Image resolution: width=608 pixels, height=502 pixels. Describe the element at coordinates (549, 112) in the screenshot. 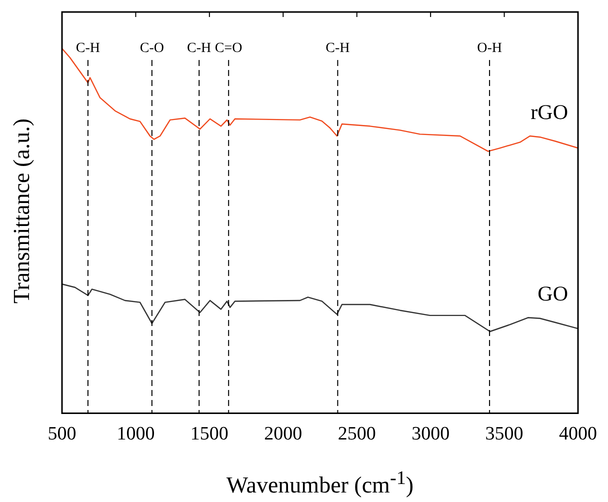

I see `series-label: rGO` at that location.